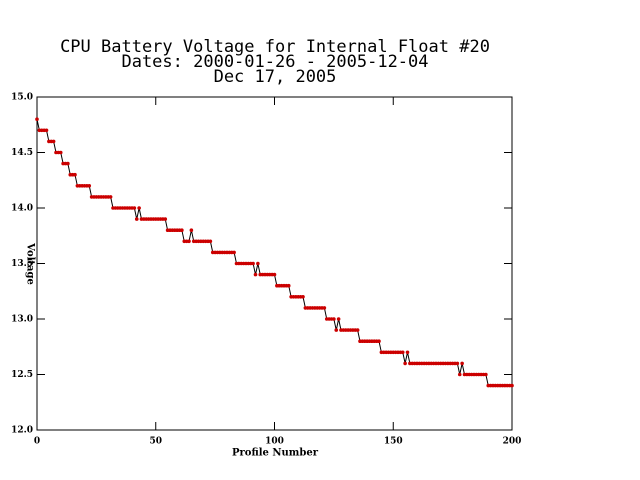  What do you see at coordinates (155, 442) in the screenshot?
I see `x-tick-label: 50` at bounding box center [155, 442].